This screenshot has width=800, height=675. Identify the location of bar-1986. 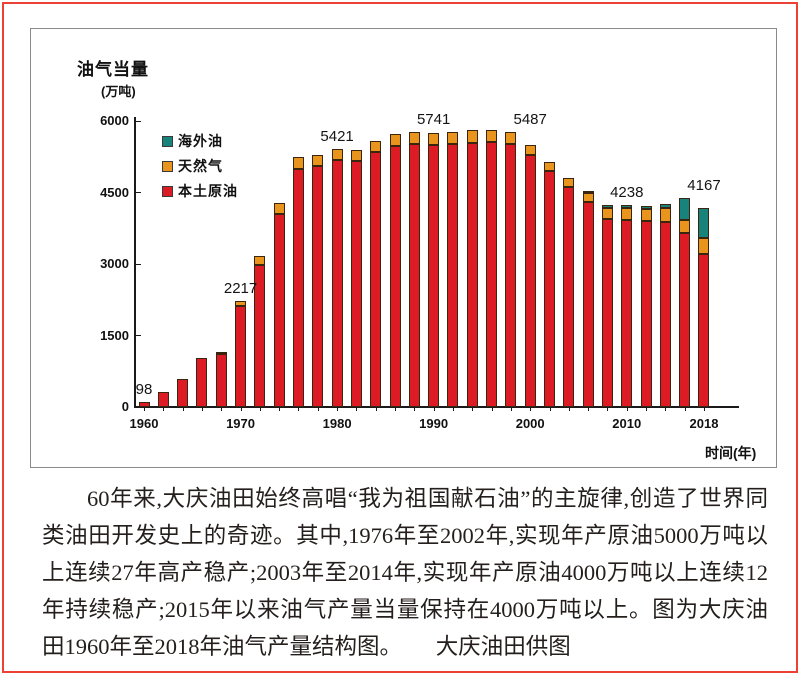
(395, 270).